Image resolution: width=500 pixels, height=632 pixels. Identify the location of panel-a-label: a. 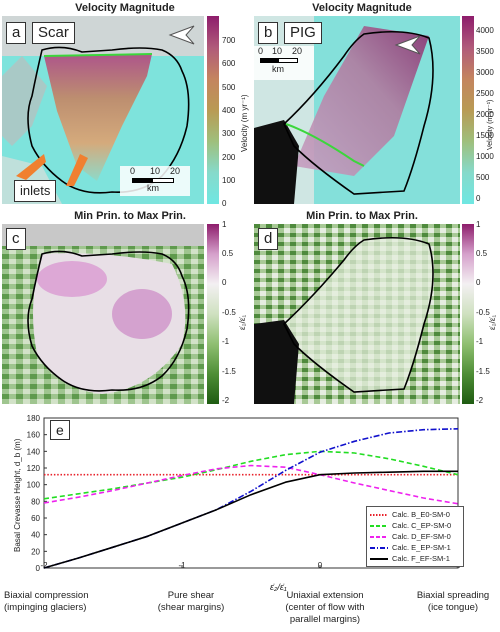
(16, 33).